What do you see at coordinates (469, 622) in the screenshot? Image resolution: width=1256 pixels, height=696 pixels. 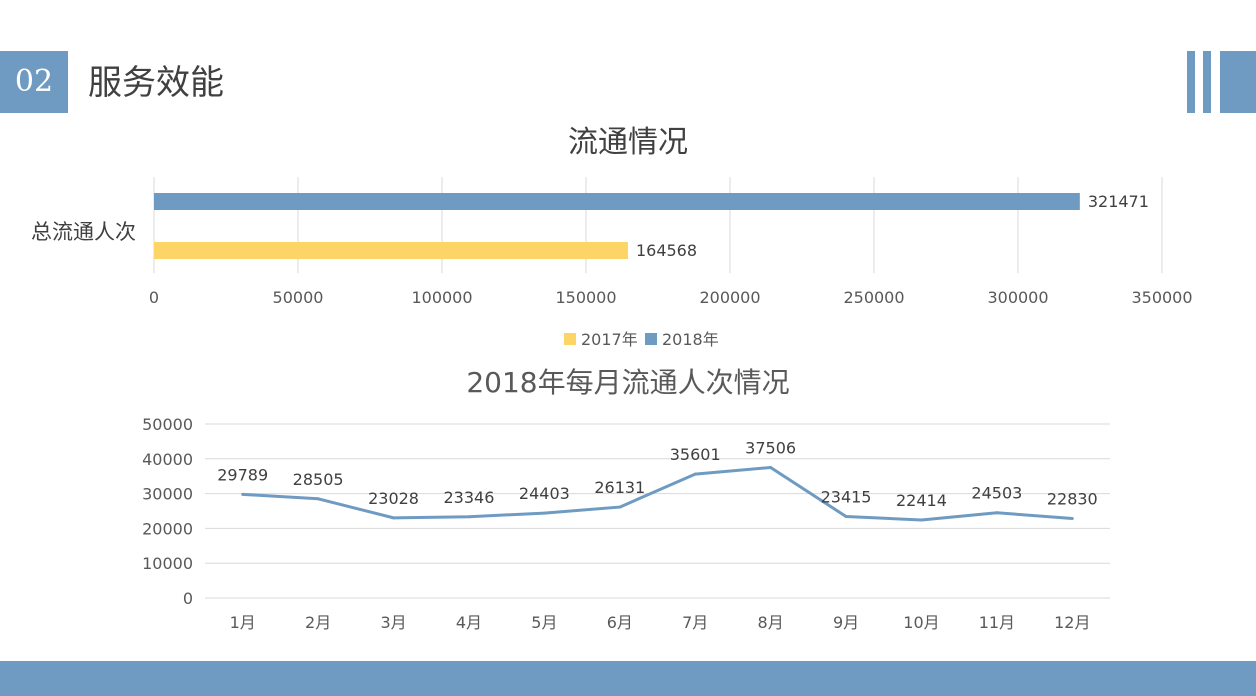 I see `x-tick-label: 4月` at bounding box center [469, 622].